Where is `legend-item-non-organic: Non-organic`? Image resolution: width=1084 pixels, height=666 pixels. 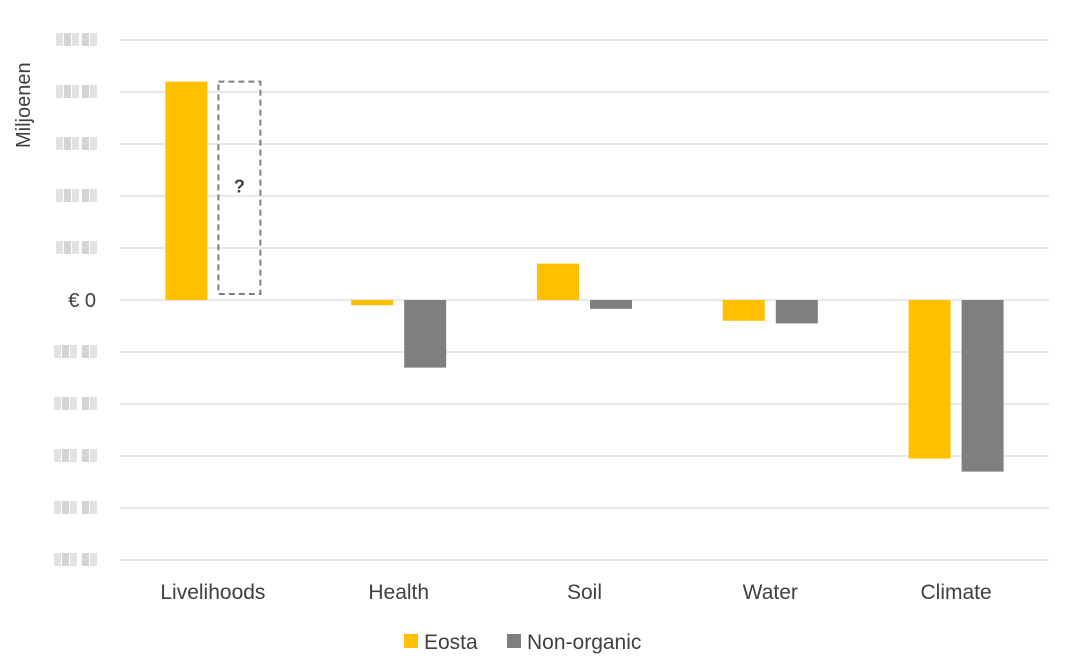 legend-item-non-organic: Non-organic is located at coordinates (574, 642).